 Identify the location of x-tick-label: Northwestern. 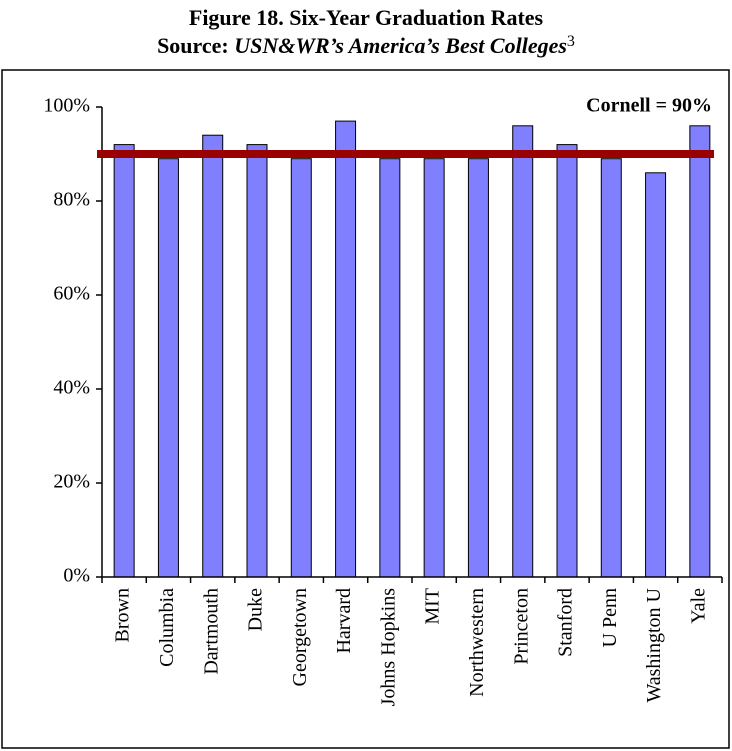
(477, 642).